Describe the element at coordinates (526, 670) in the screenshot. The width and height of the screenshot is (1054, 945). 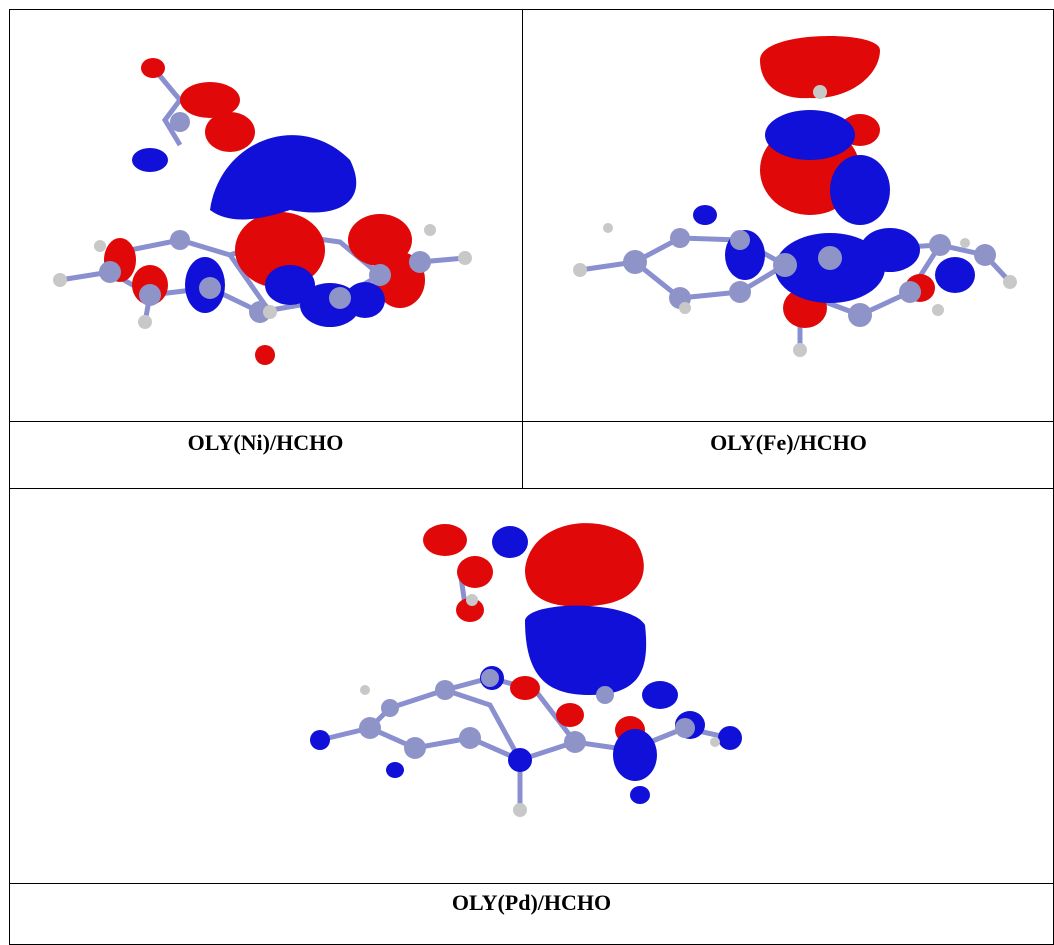
I see `oly-pd-hcho-figure` at that location.